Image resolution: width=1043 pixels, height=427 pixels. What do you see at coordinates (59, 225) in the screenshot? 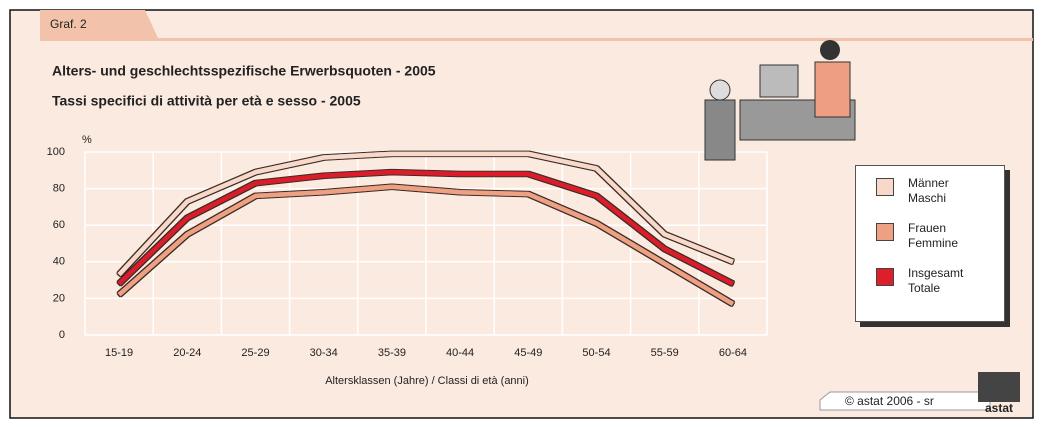
I see `y-tick-label: 60` at bounding box center [59, 225].